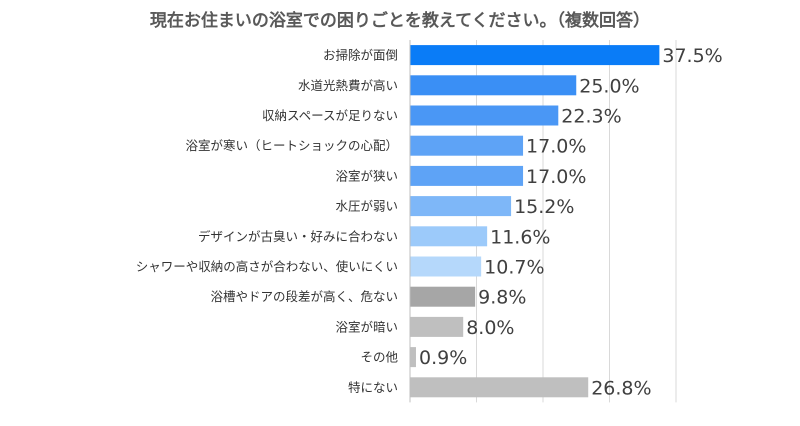  What do you see at coordinates (520, 237) in the screenshot?
I see `value-label: 11.6%` at bounding box center [520, 237].